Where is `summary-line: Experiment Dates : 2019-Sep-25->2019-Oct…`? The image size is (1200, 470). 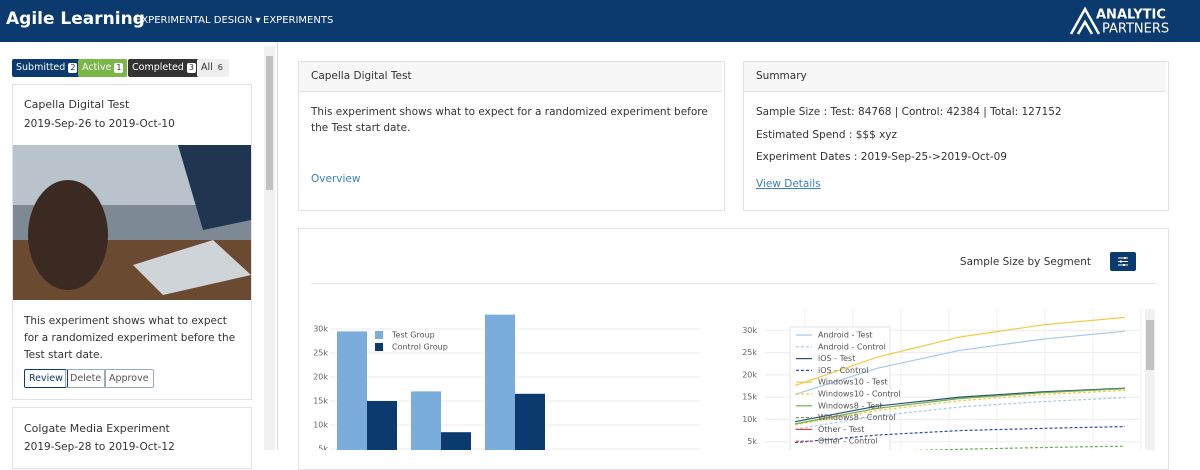 summary-line: Experiment Dates : 2019-Sep-25->2019-Oct… is located at coordinates (881, 157).